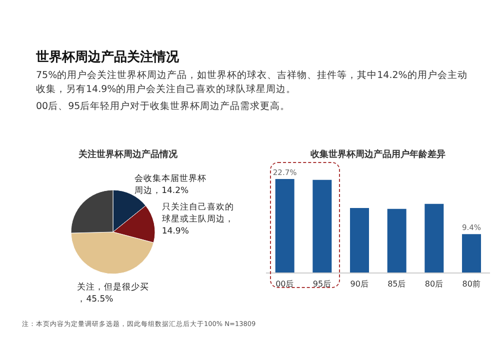 This screenshot has width=500, height=362. I want to click on text: 世界杯周边产品关注情况, so click(108, 57).